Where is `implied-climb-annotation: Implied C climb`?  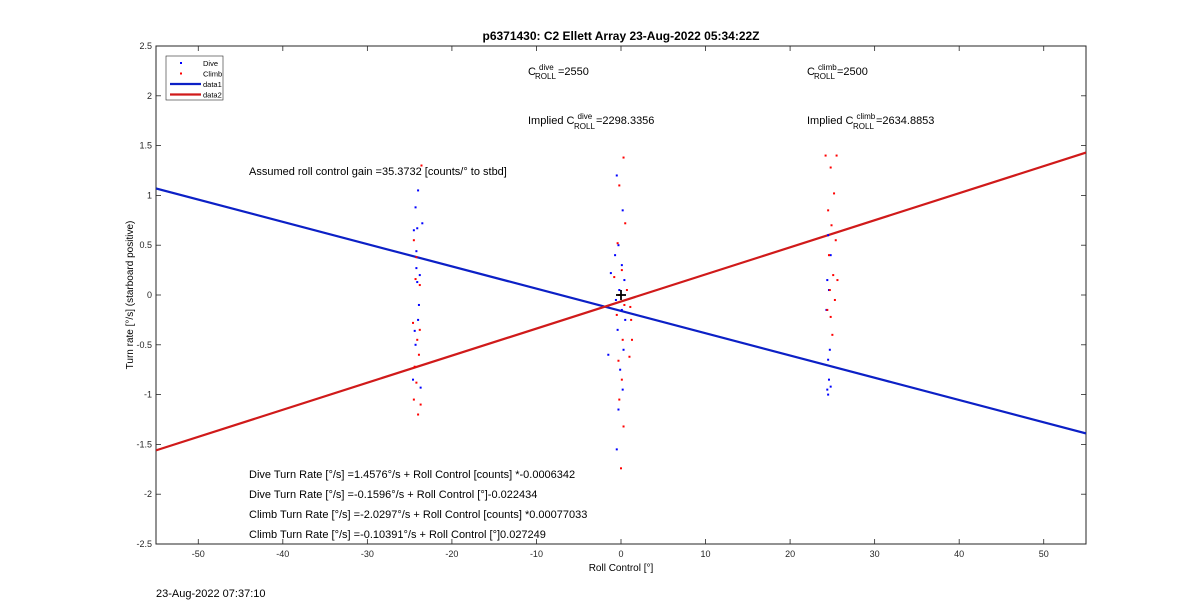 implied-climb-annotation: Implied C climb is located at coordinates (841, 119).